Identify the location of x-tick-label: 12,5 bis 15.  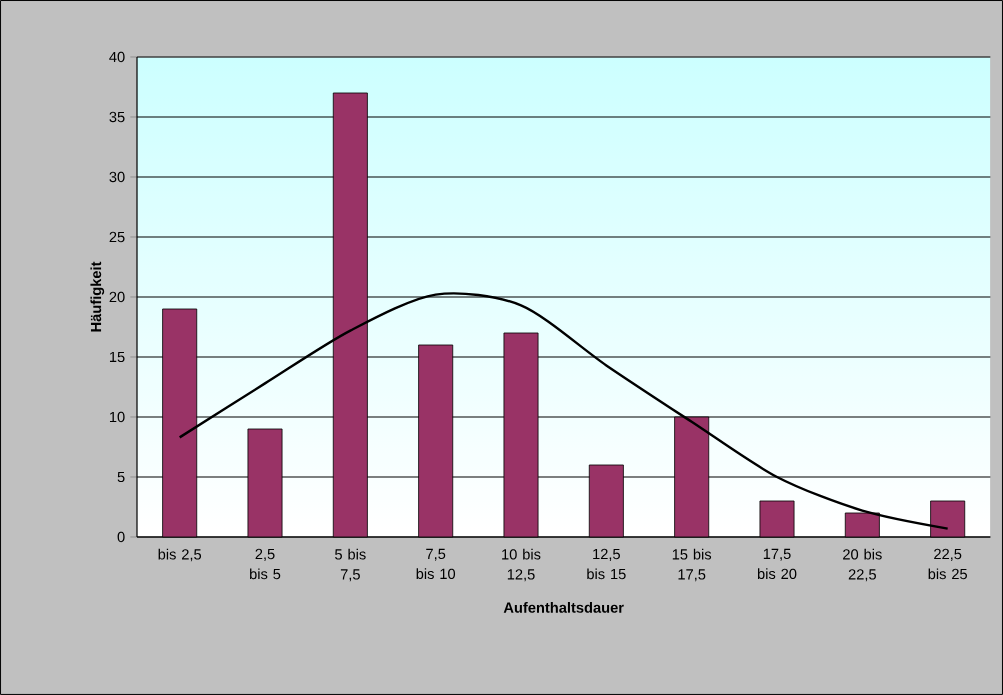
(606, 564).